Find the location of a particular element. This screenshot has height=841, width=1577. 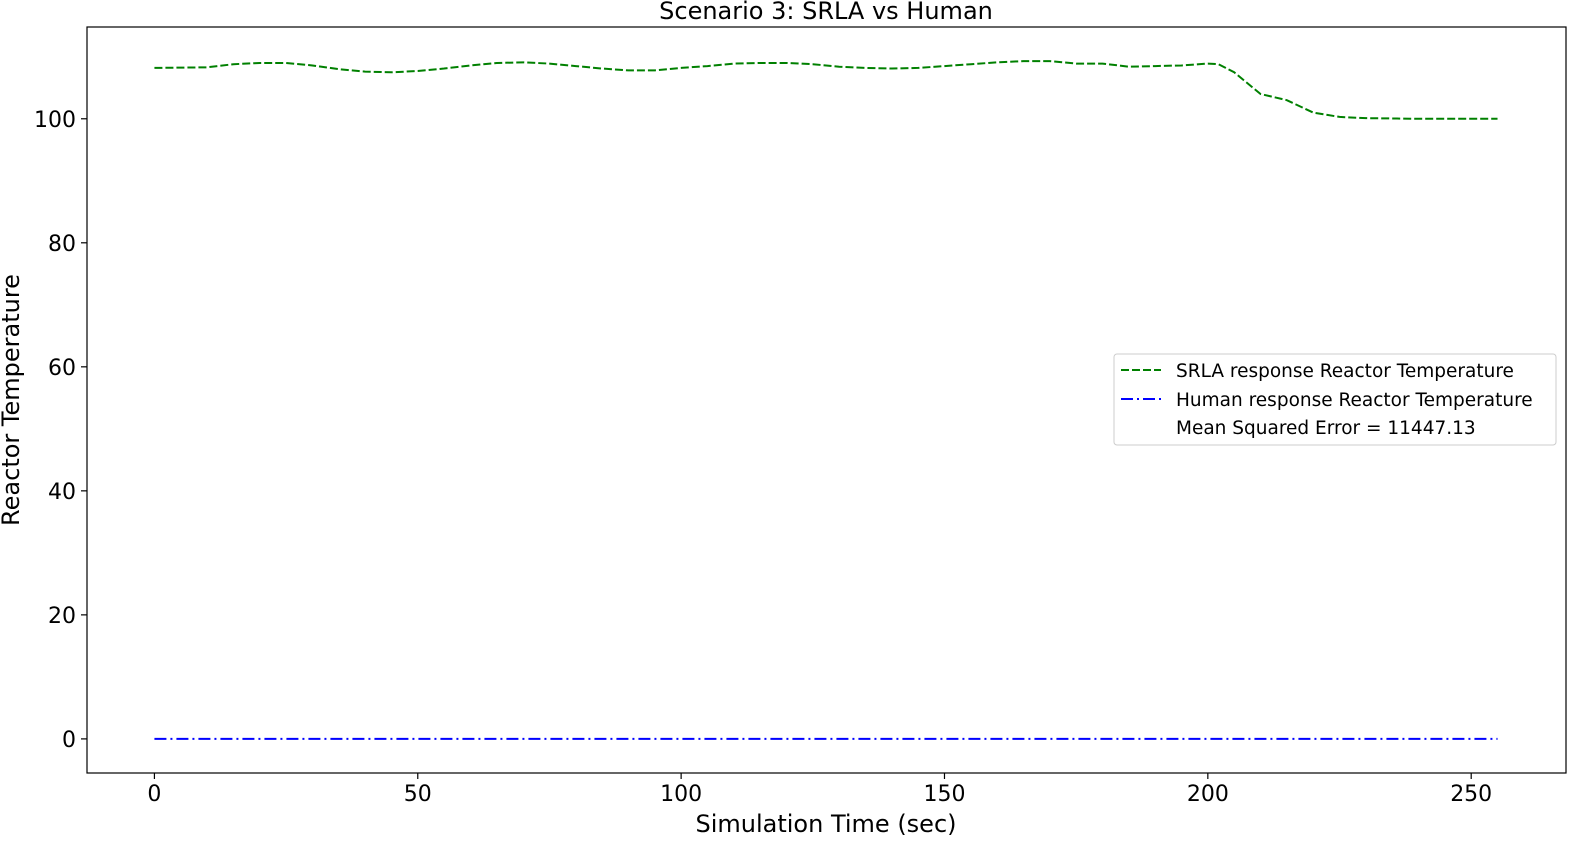

x-tick-label: 200 is located at coordinates (1208, 794).